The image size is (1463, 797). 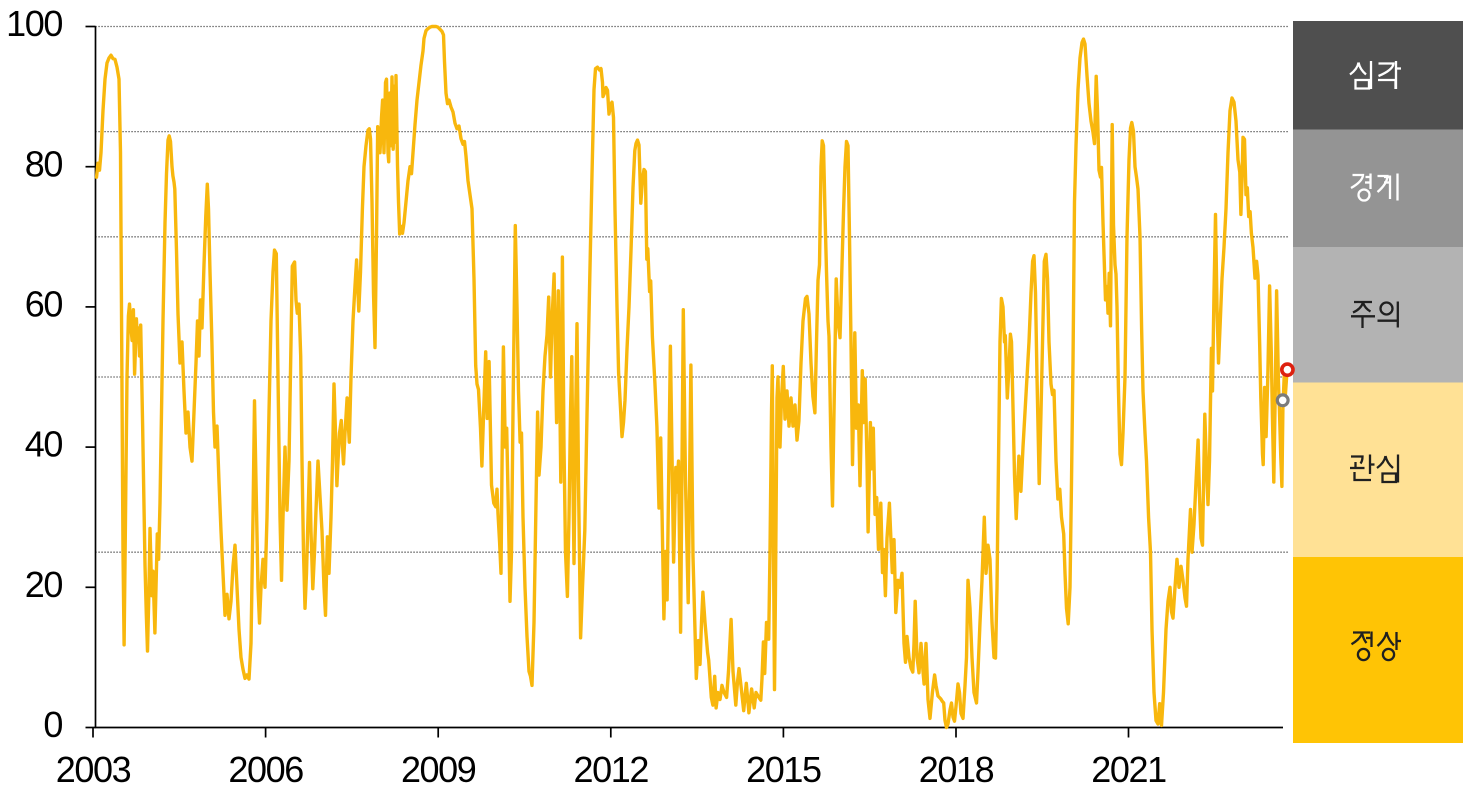 I want to click on svg-text: 2012, so click(x=611, y=769).